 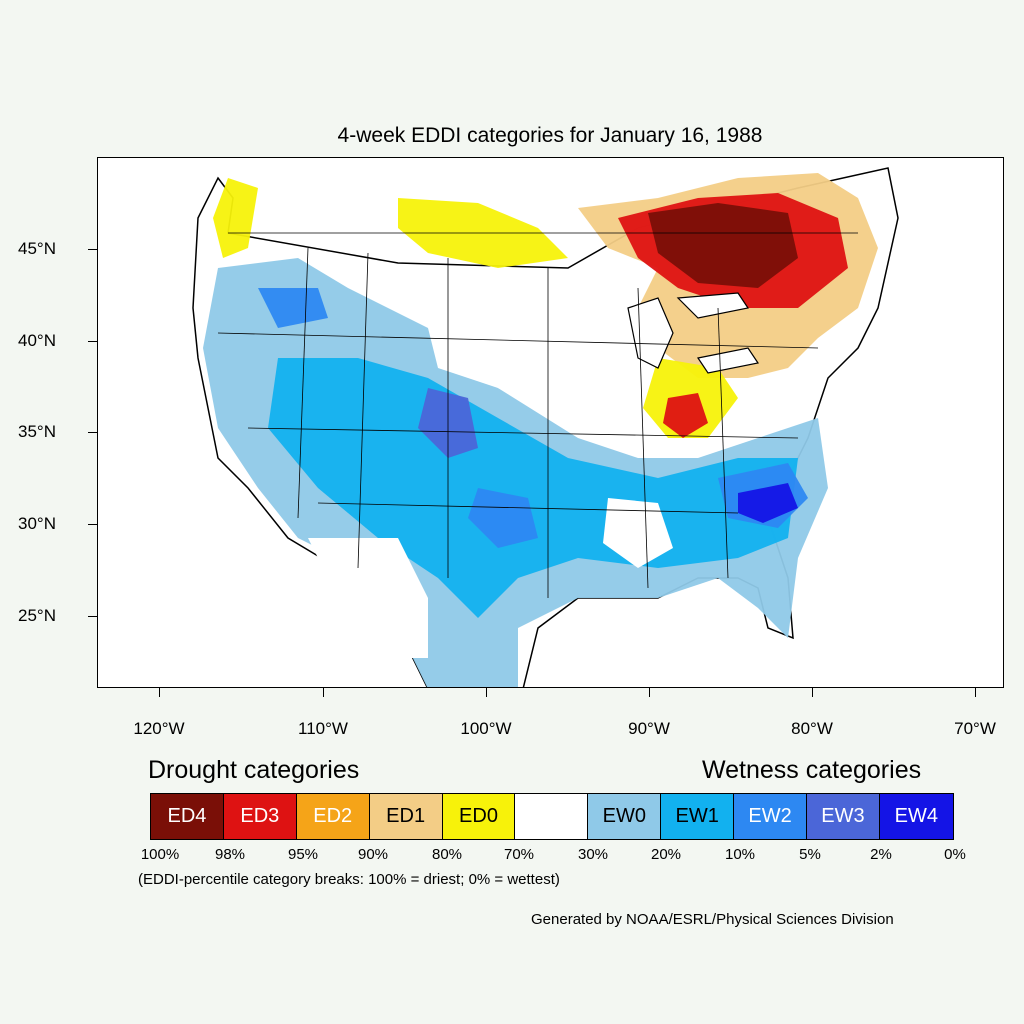 I want to click on great-lakes, so click(x=693, y=333).